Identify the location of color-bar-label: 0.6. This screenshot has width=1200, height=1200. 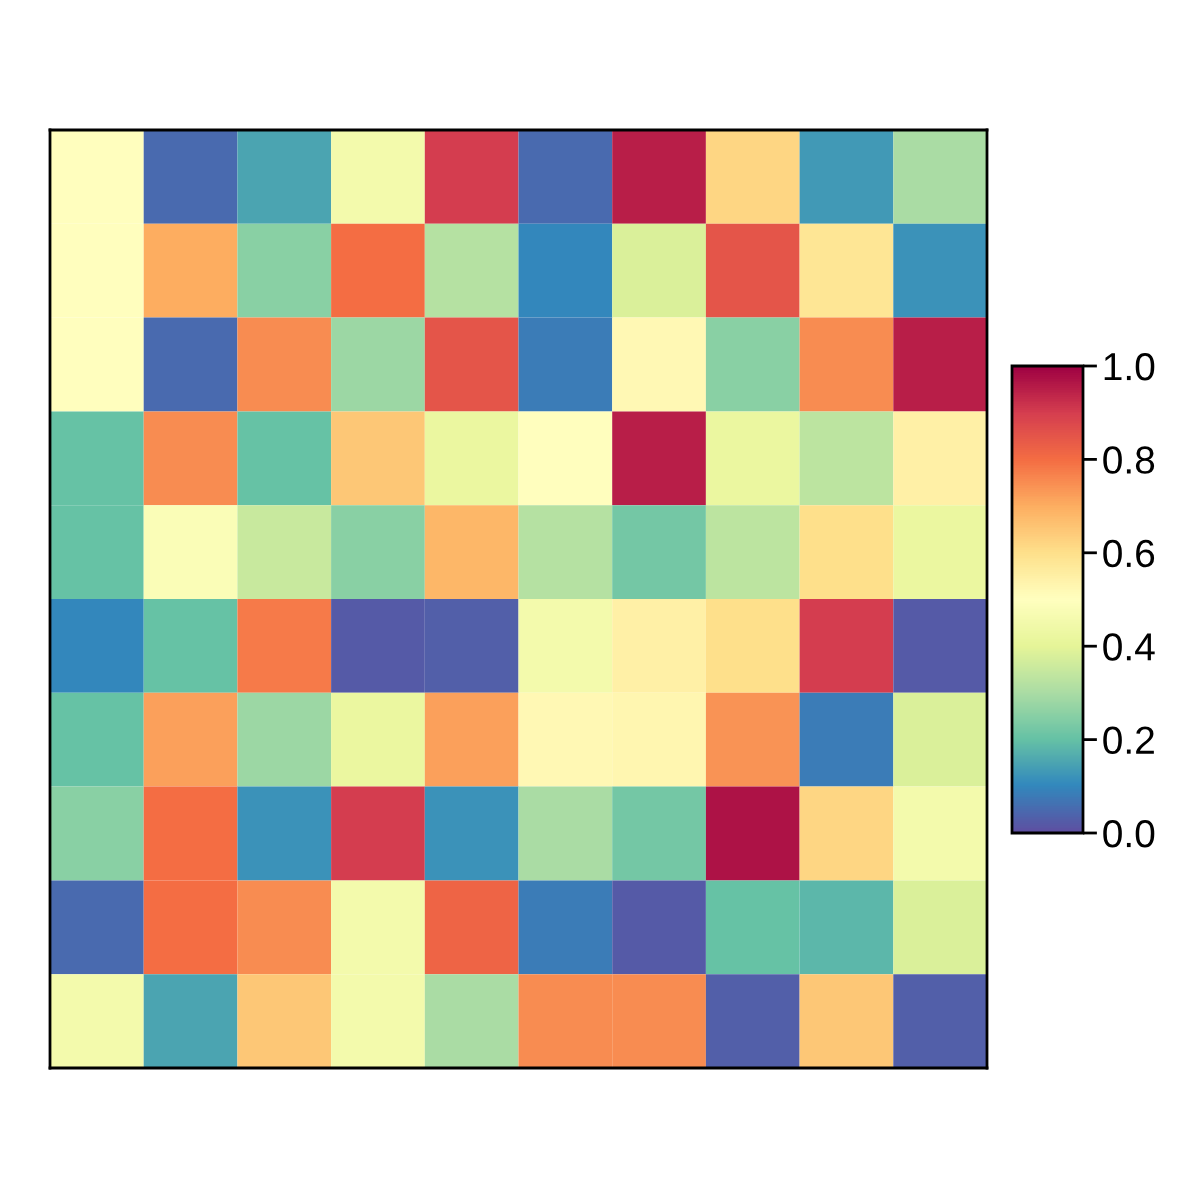
(1129, 553).